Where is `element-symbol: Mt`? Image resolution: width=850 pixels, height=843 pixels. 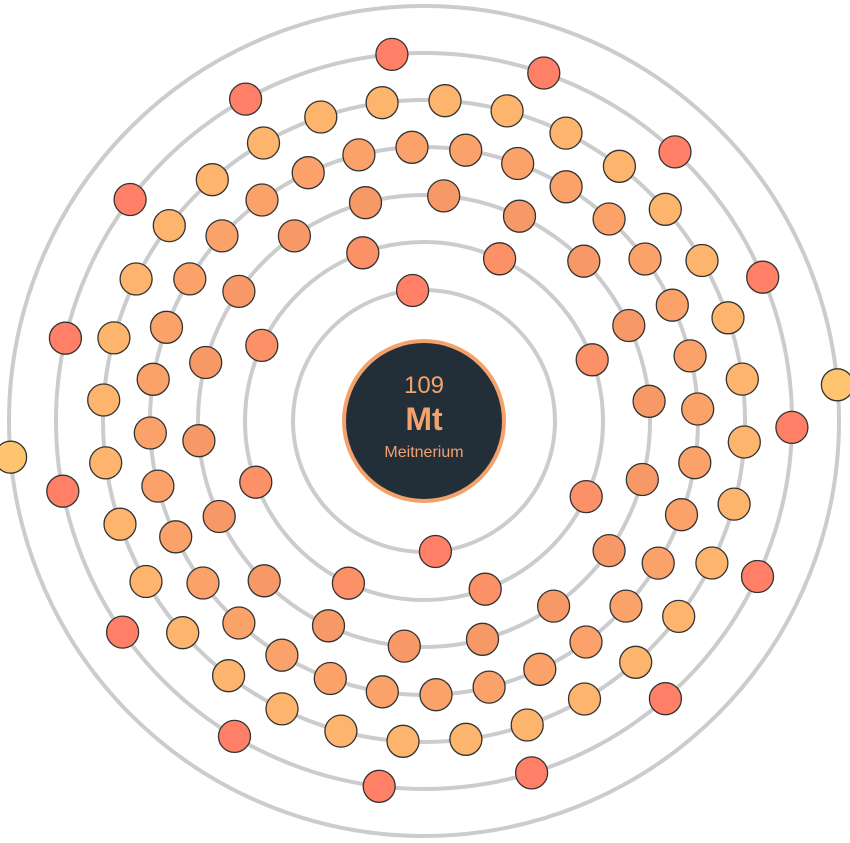
element-symbol: Mt is located at coordinates (424, 419).